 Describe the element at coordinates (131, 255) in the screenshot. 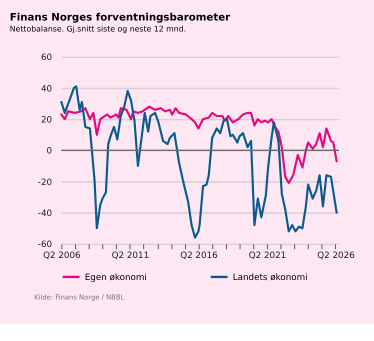

I see `x-tick-label: Q2 2011` at that location.